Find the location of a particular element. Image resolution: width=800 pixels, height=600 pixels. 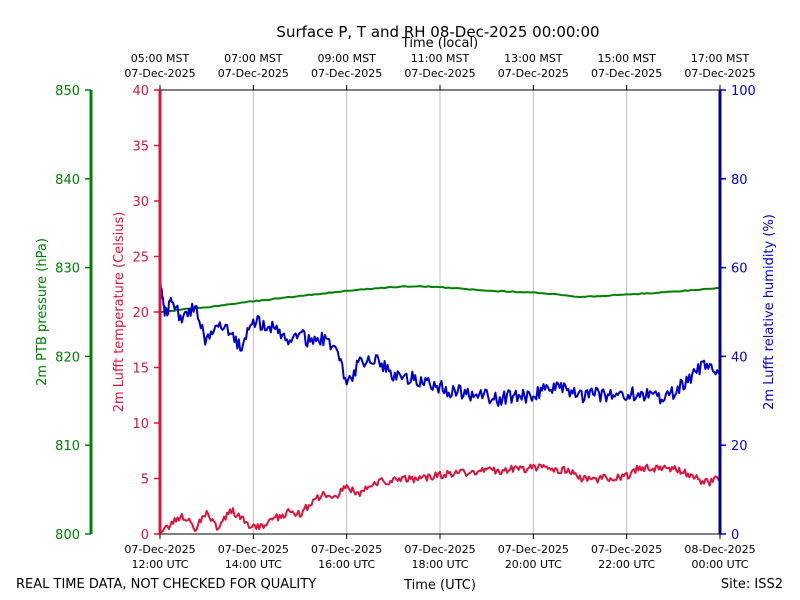

temperature-tick-label: 5 is located at coordinates (145, 480).